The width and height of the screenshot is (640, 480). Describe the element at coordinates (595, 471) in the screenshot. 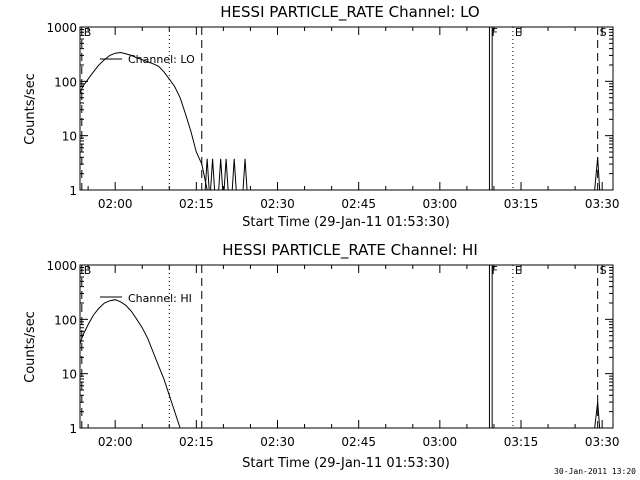

I see `footer-timestamp: 30-Jan-2011 13:20` at that location.